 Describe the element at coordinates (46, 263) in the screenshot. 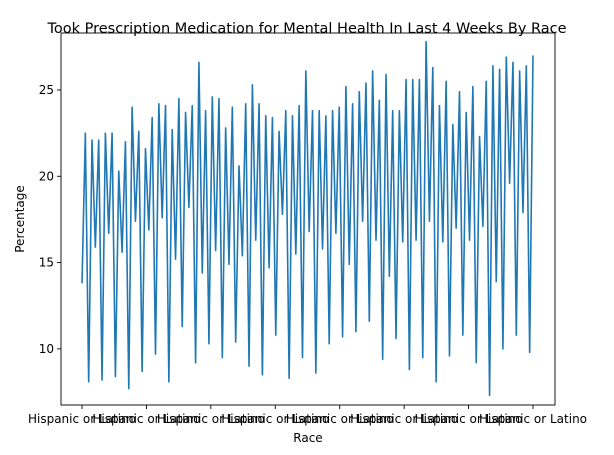

I see `y-tick-label: 15` at that location.